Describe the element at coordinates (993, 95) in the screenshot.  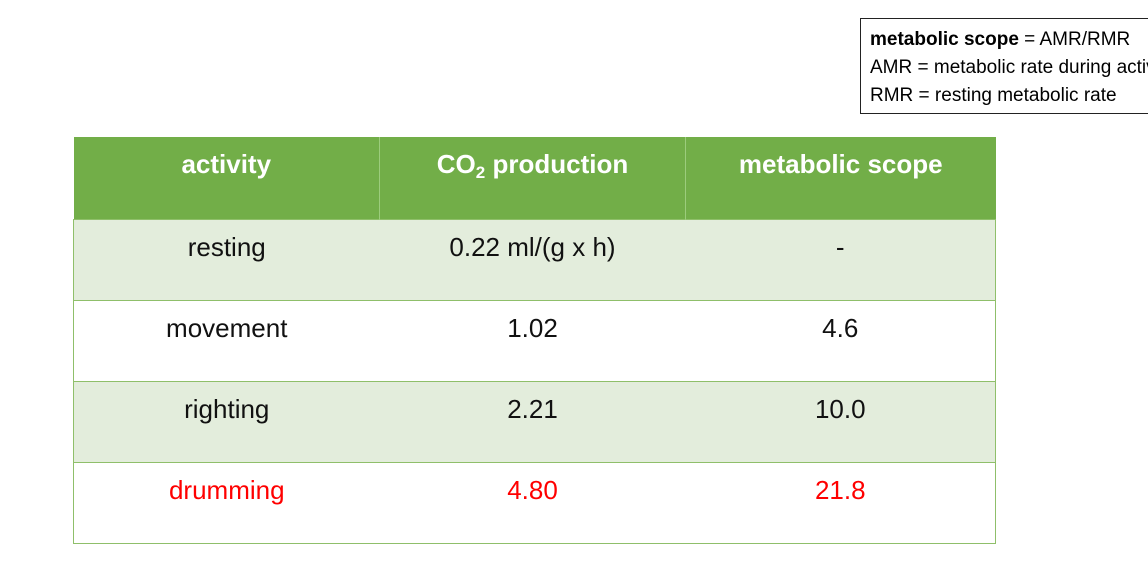
I see `legend-line-rmr: RMR = resting metabolic rate` at that location.